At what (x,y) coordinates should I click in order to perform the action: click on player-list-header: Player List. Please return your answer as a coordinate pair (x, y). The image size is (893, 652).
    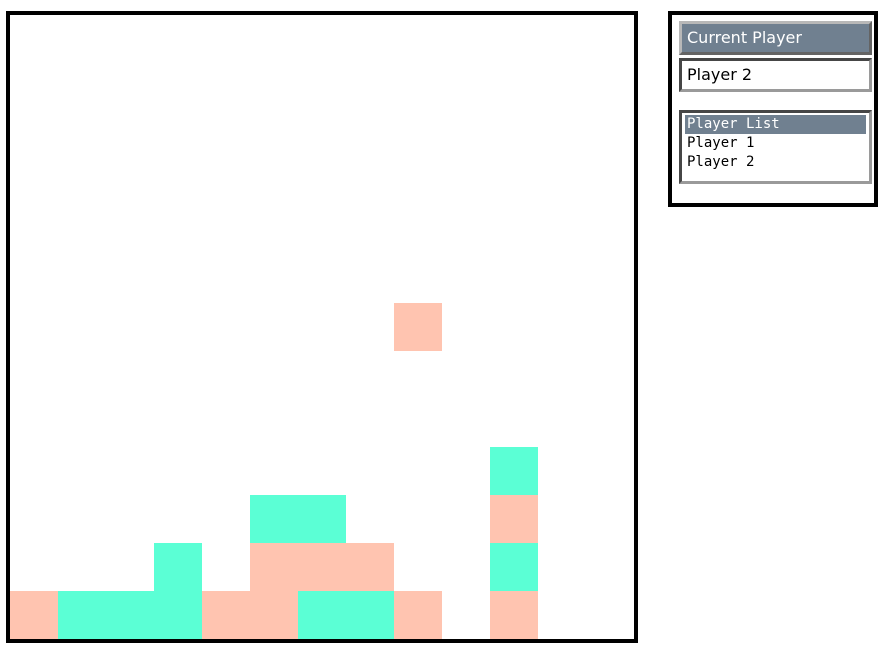
    Looking at the image, I should click on (775, 124).